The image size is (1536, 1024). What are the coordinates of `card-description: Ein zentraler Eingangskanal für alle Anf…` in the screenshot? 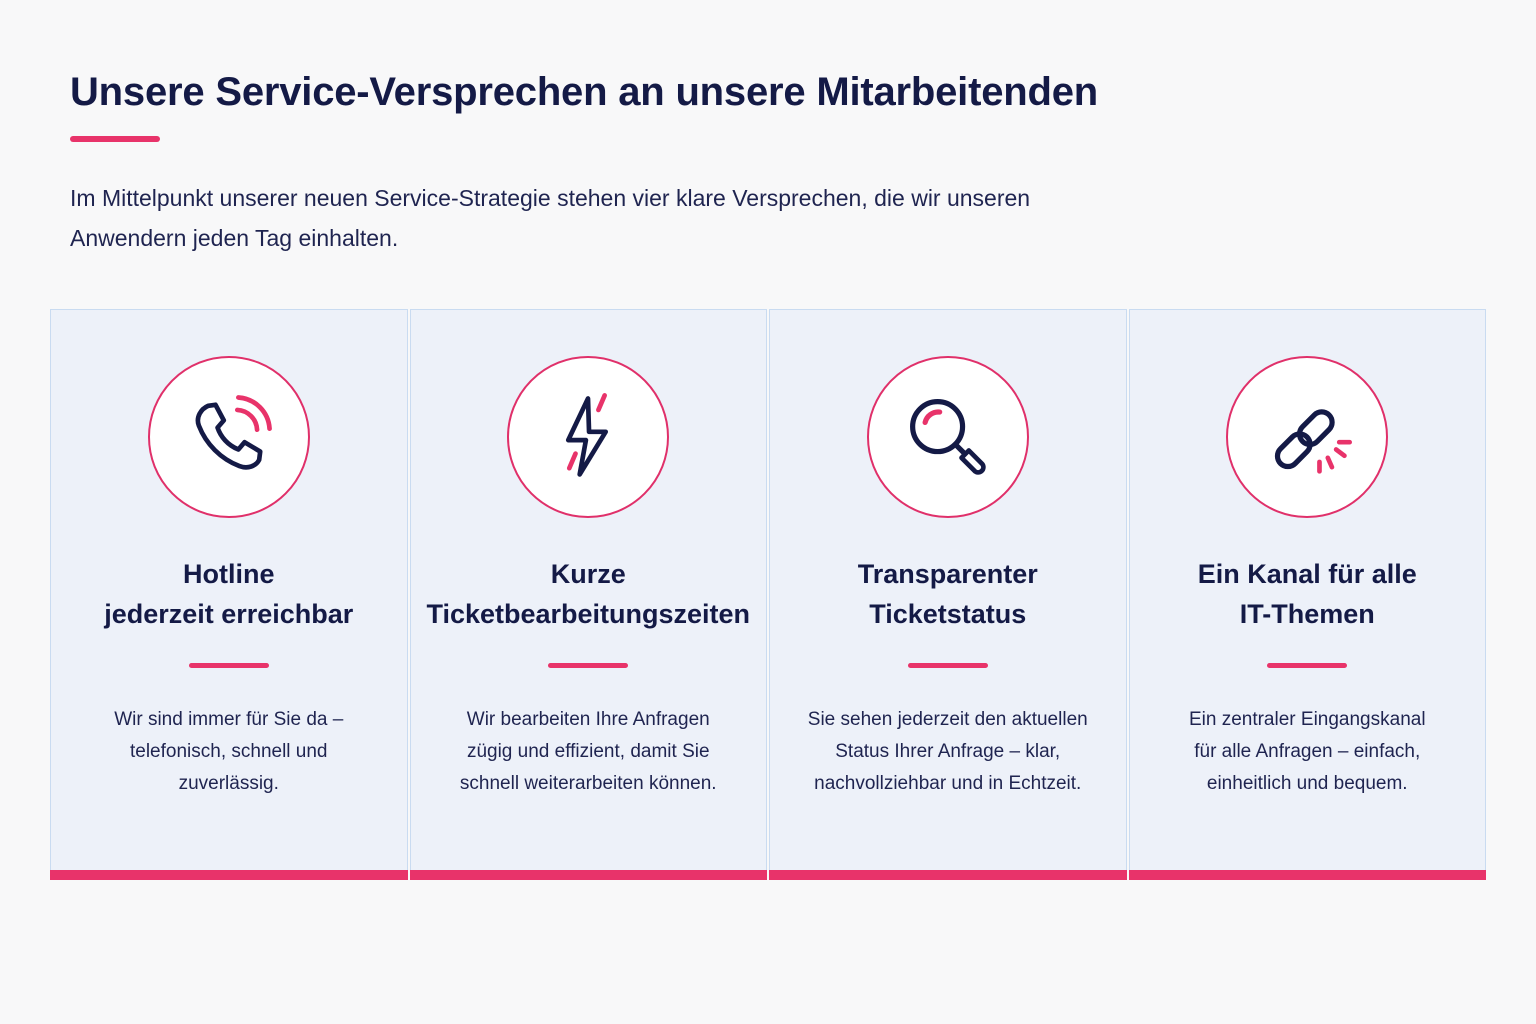 It's located at (1307, 751).